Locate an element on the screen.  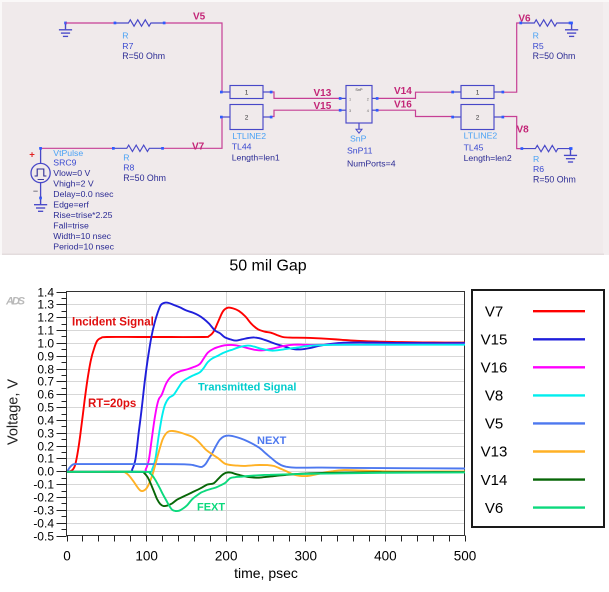
svg-text: time, psec is located at coordinates (266, 573).